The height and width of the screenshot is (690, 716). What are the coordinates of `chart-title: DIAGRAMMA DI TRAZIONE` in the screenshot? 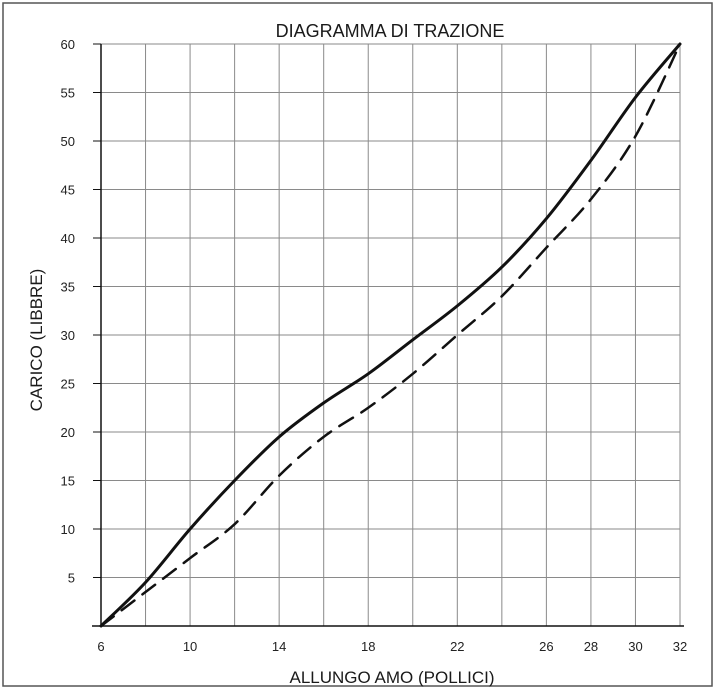 It's located at (390, 31).